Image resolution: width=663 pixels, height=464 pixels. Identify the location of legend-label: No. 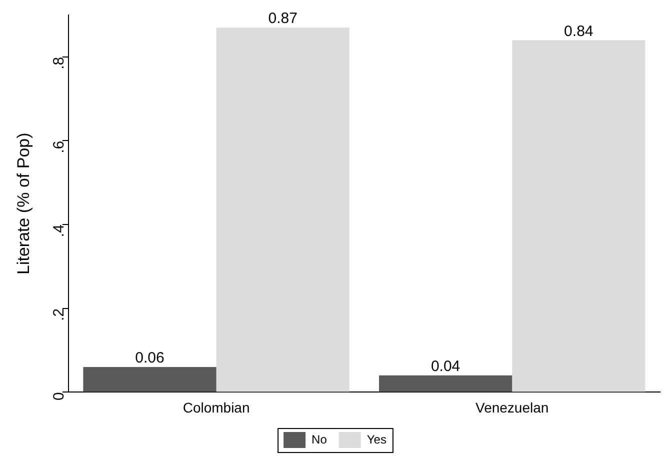
(320, 439).